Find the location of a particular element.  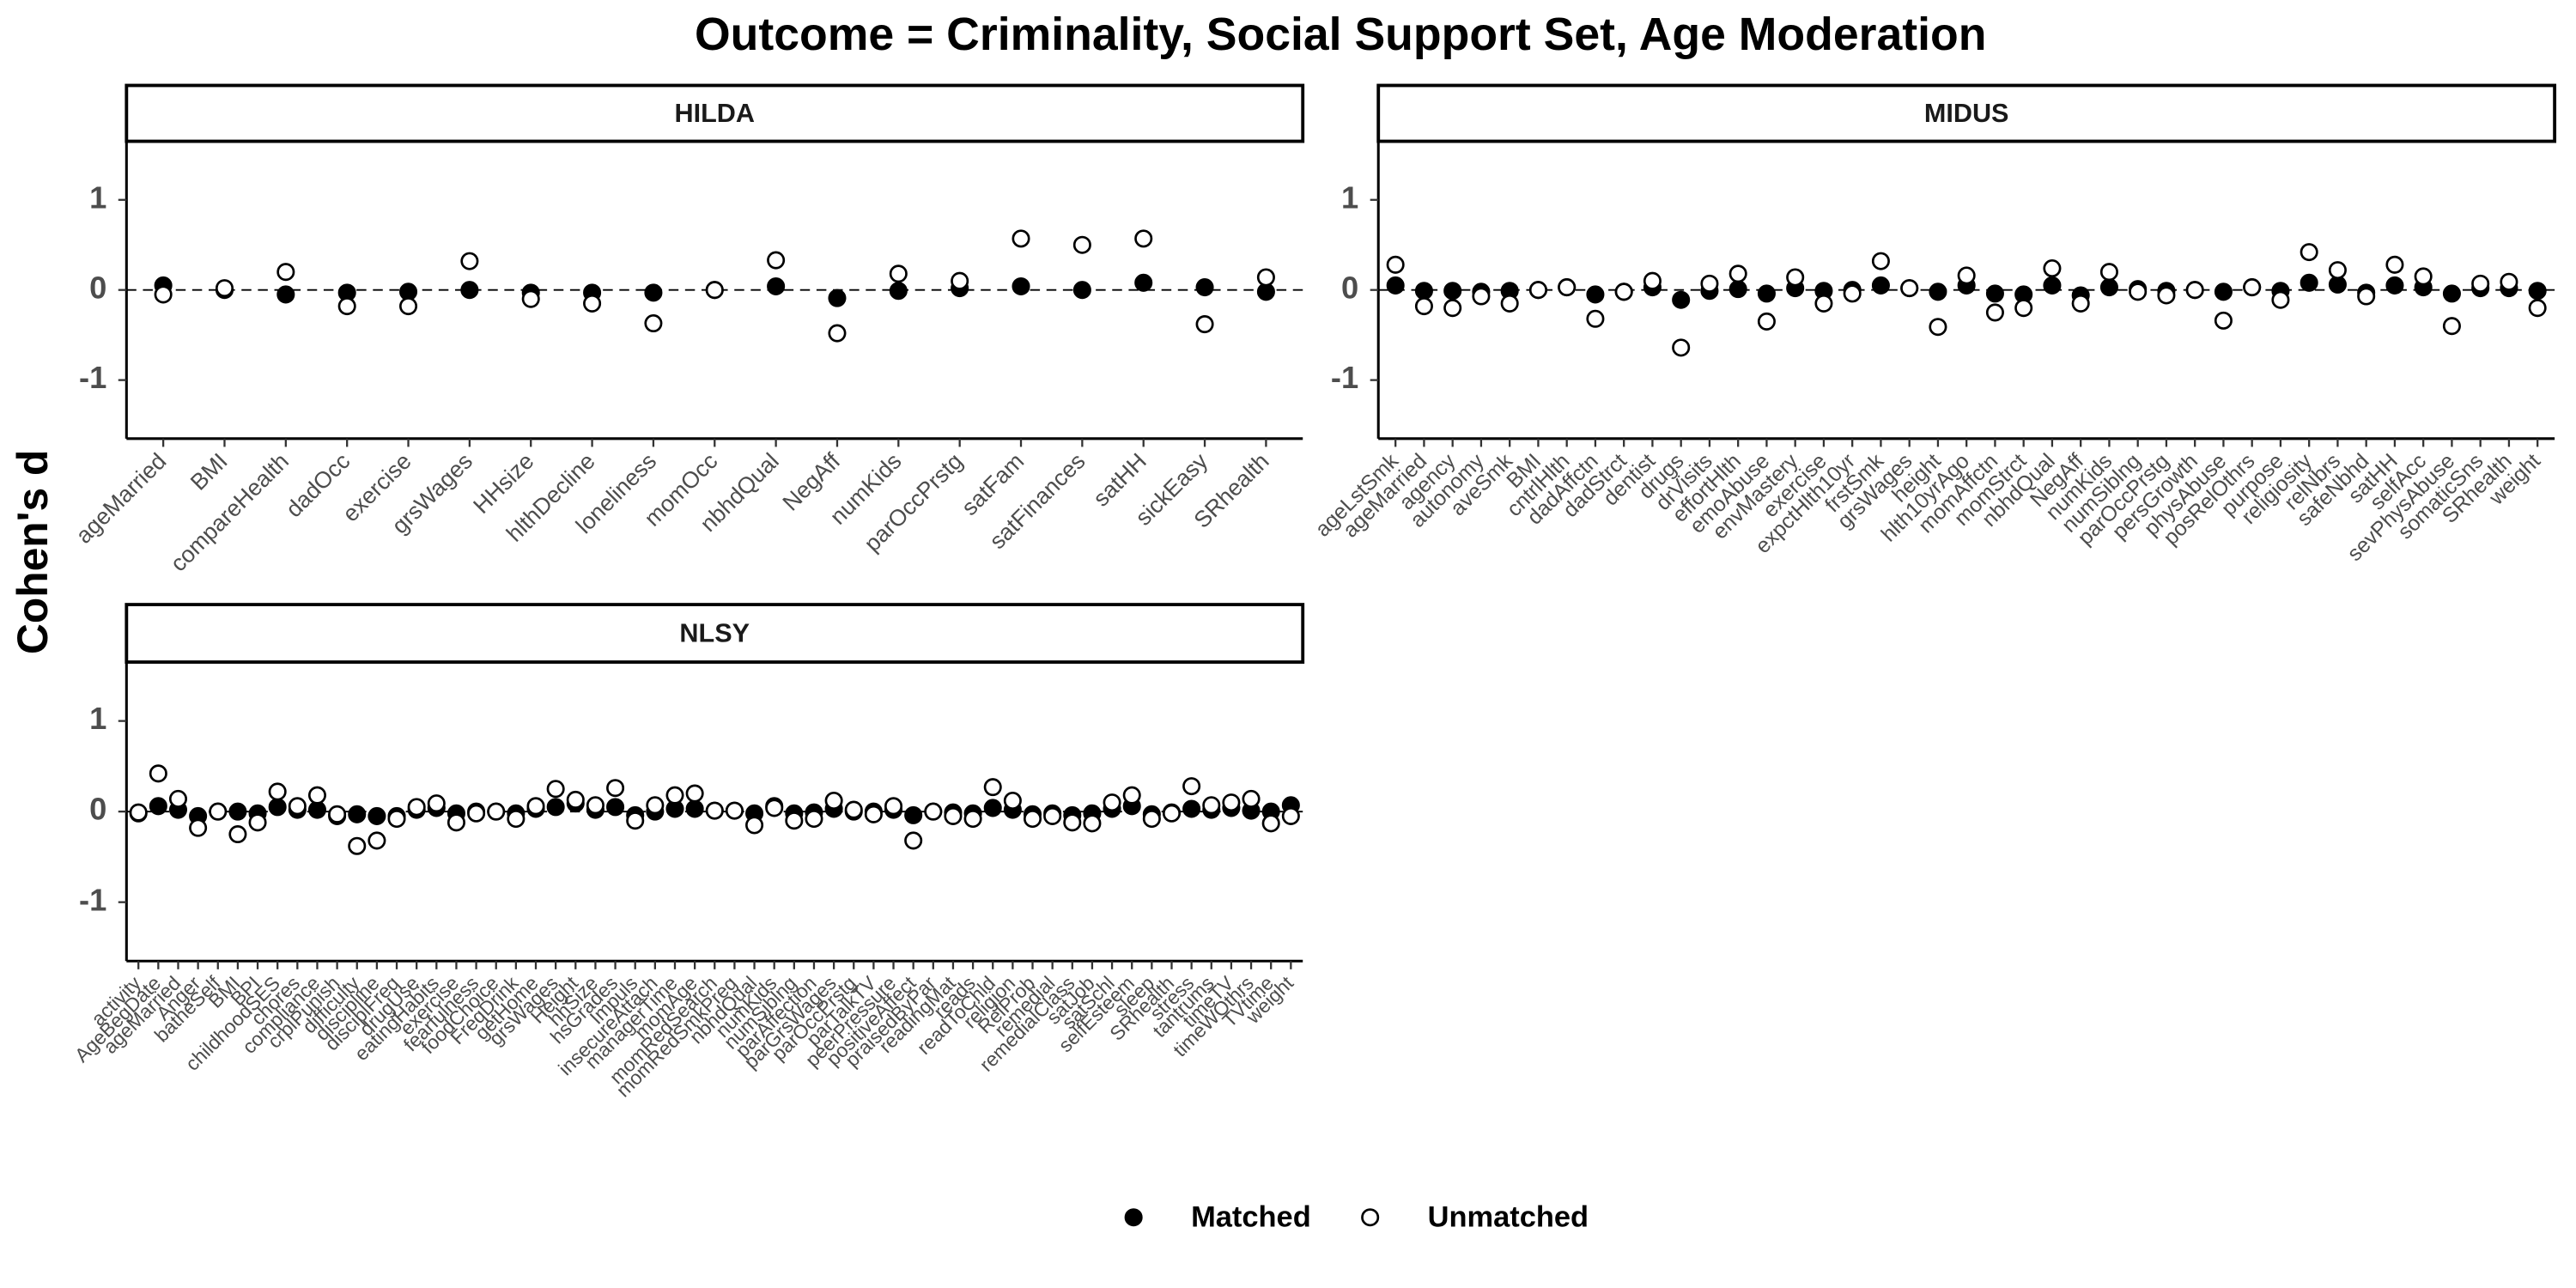

panel-title: NLSY is located at coordinates (715, 633).